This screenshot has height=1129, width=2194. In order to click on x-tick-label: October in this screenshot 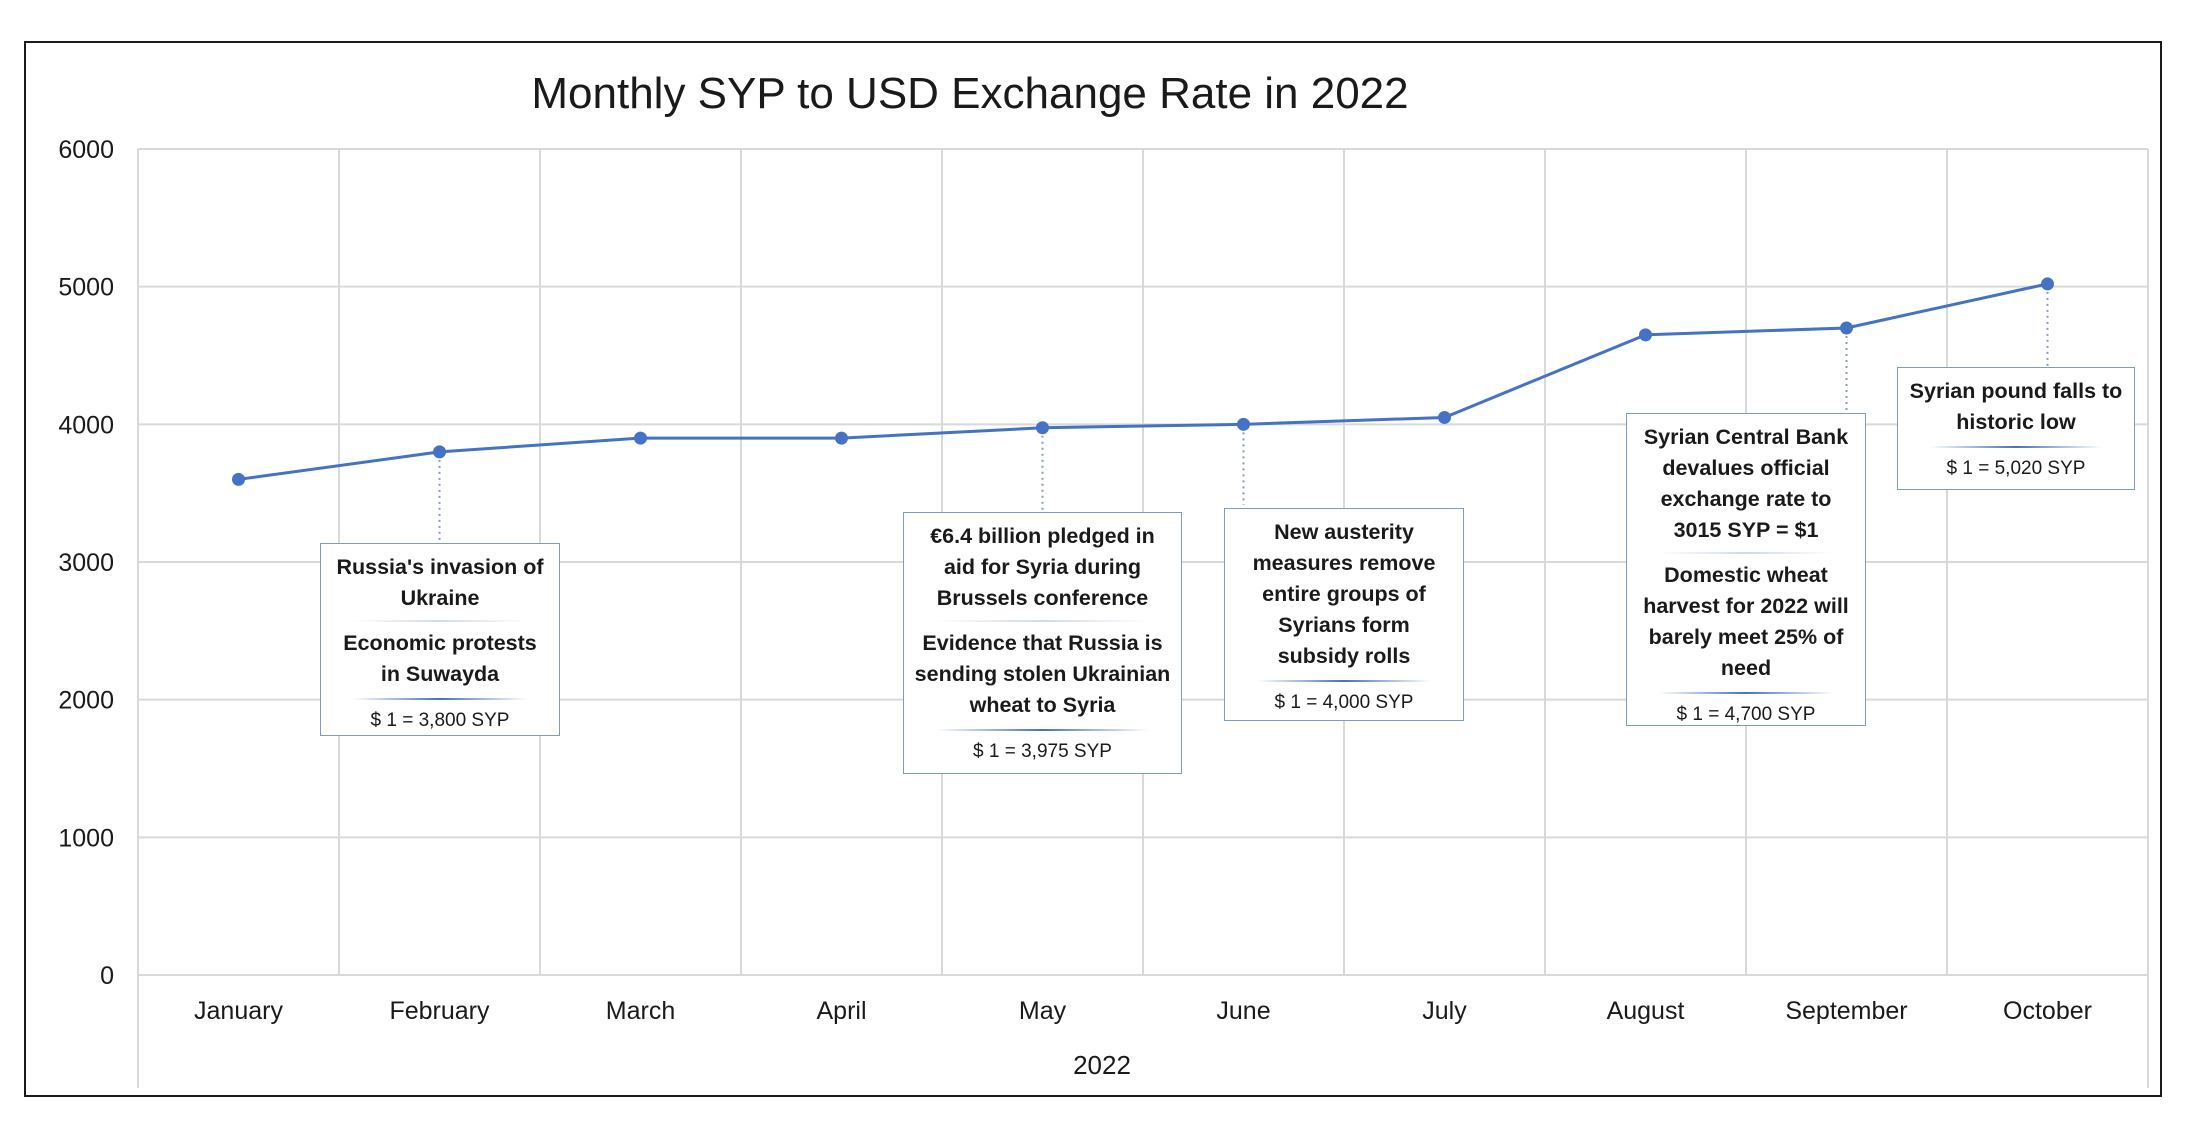, I will do `click(2047, 1011)`.